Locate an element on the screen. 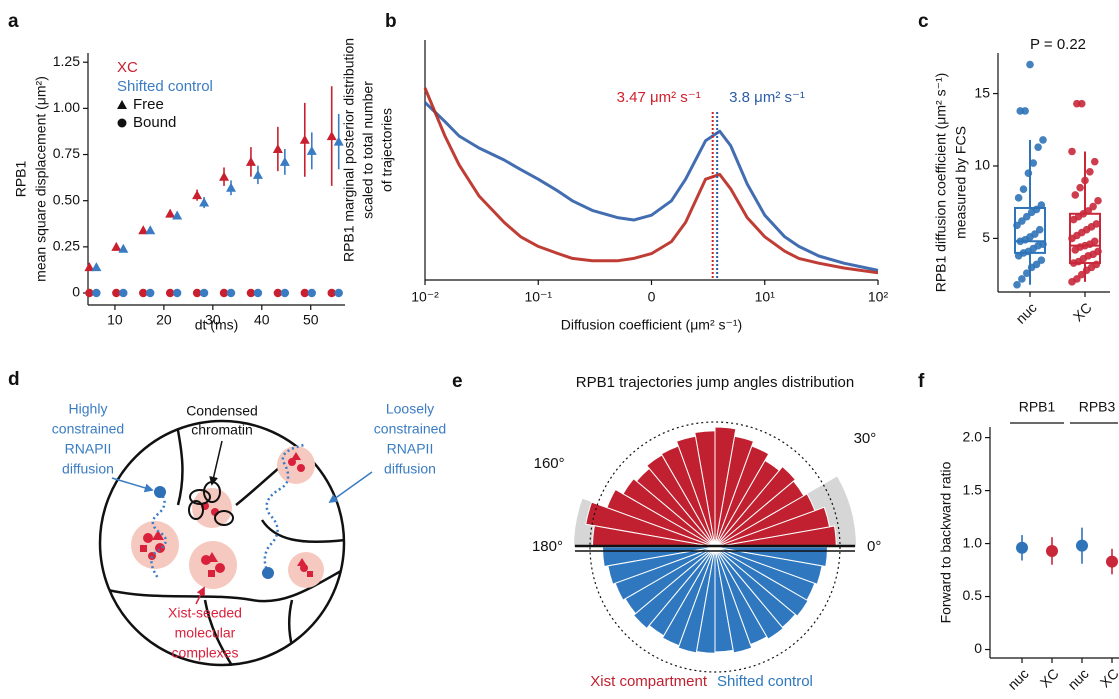 Image resolution: width=1119 pixels, height=699 pixels. y-tick-label: 2.0 is located at coordinates (973, 436).